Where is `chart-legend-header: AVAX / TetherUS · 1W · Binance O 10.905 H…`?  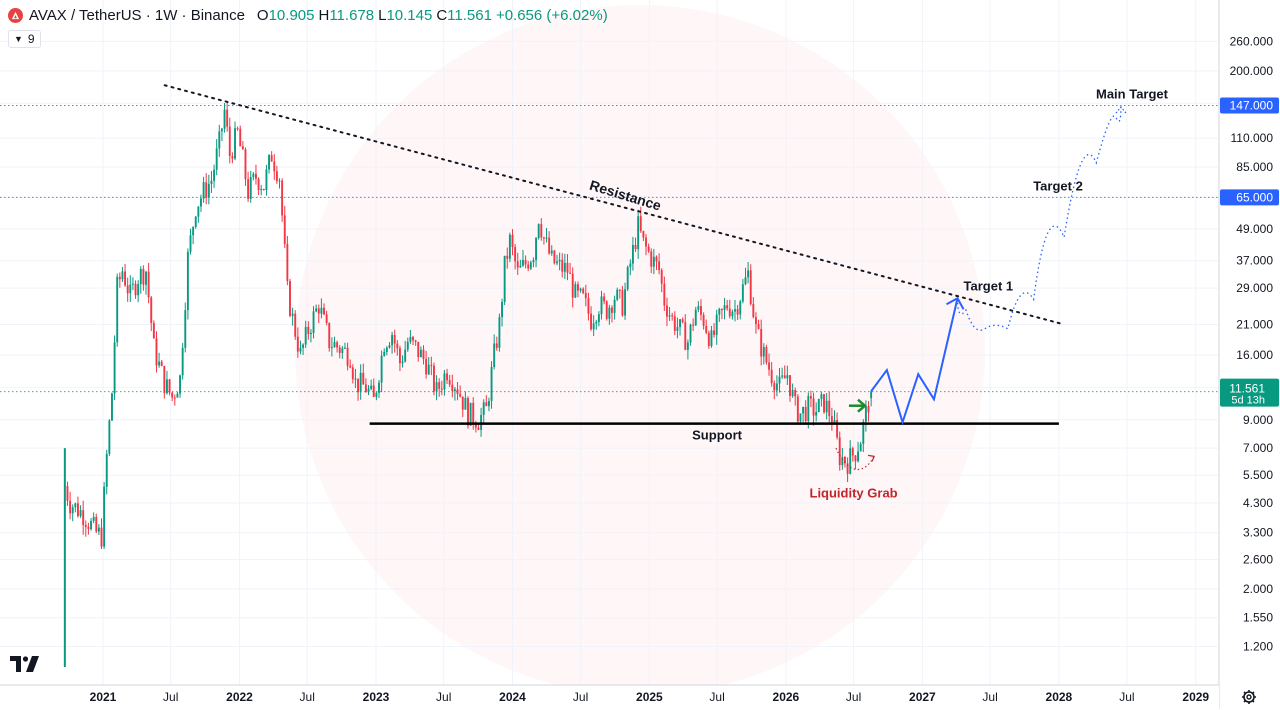 chart-legend-header: AVAX / TetherUS · 1W · Binance O 10.905 H… is located at coordinates (308, 15).